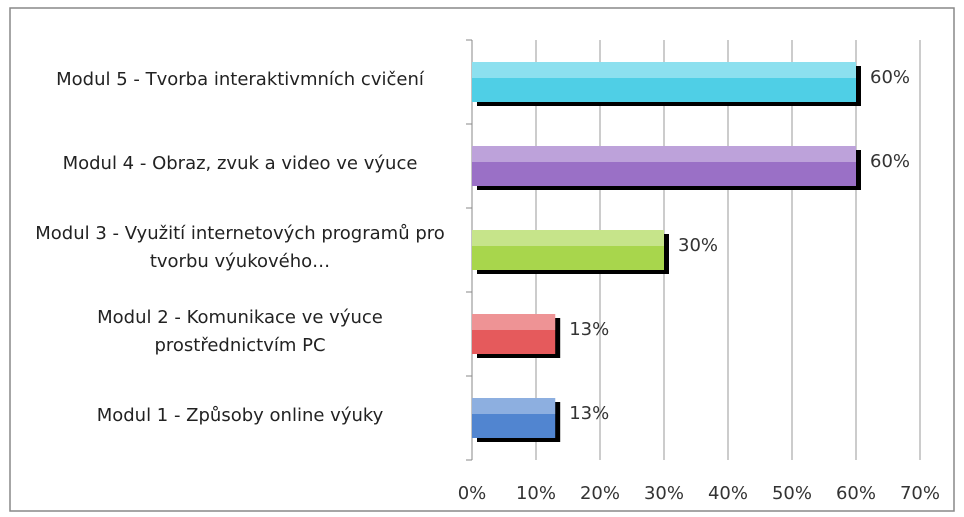  I want to click on x-tick-label: 50%, so click(792, 493).